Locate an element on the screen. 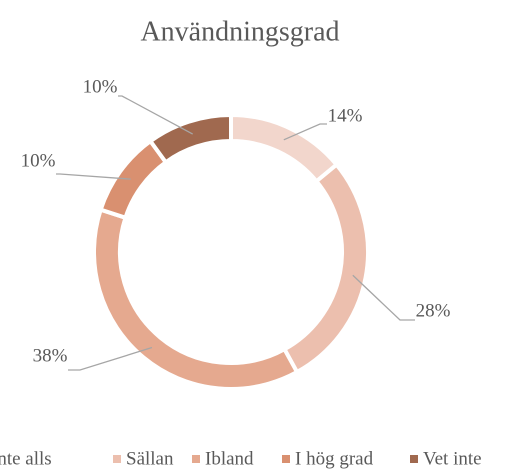  data-label: 38% is located at coordinates (50, 355).